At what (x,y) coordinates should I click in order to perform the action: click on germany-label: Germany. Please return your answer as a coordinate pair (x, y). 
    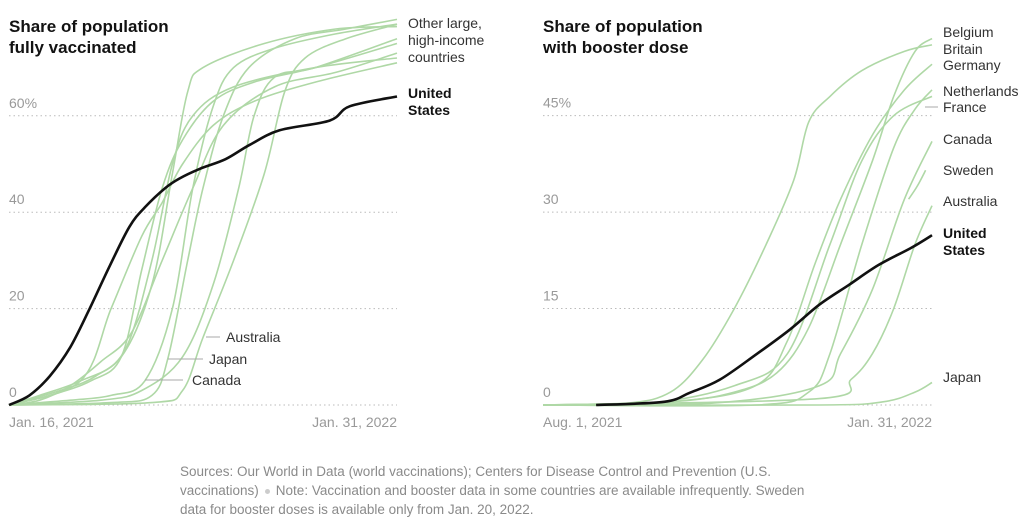
    Looking at the image, I should click on (972, 65).